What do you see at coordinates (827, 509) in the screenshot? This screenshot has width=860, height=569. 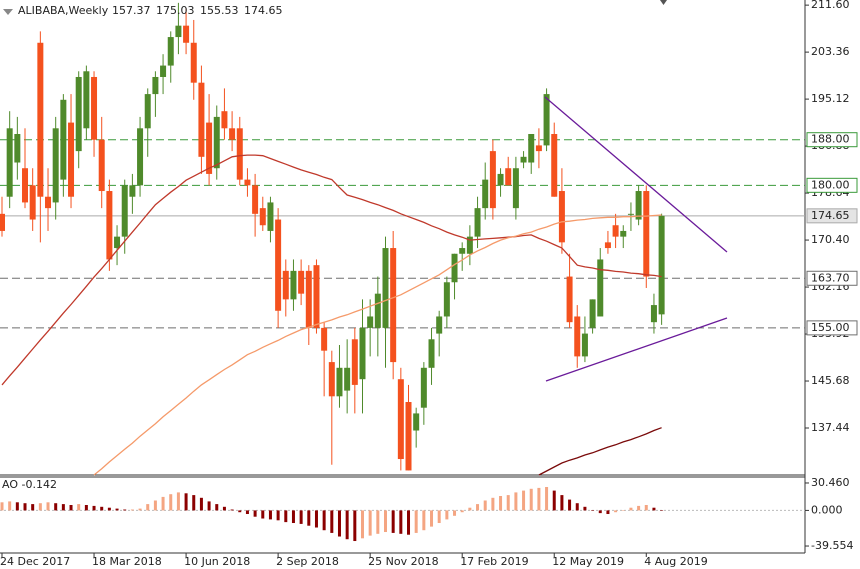 I see `ao-tick-label: 0.000` at bounding box center [827, 509].